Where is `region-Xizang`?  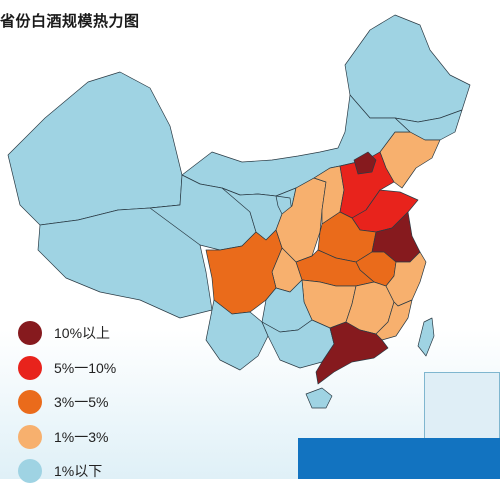
region-Xizang is located at coordinates (125, 261).